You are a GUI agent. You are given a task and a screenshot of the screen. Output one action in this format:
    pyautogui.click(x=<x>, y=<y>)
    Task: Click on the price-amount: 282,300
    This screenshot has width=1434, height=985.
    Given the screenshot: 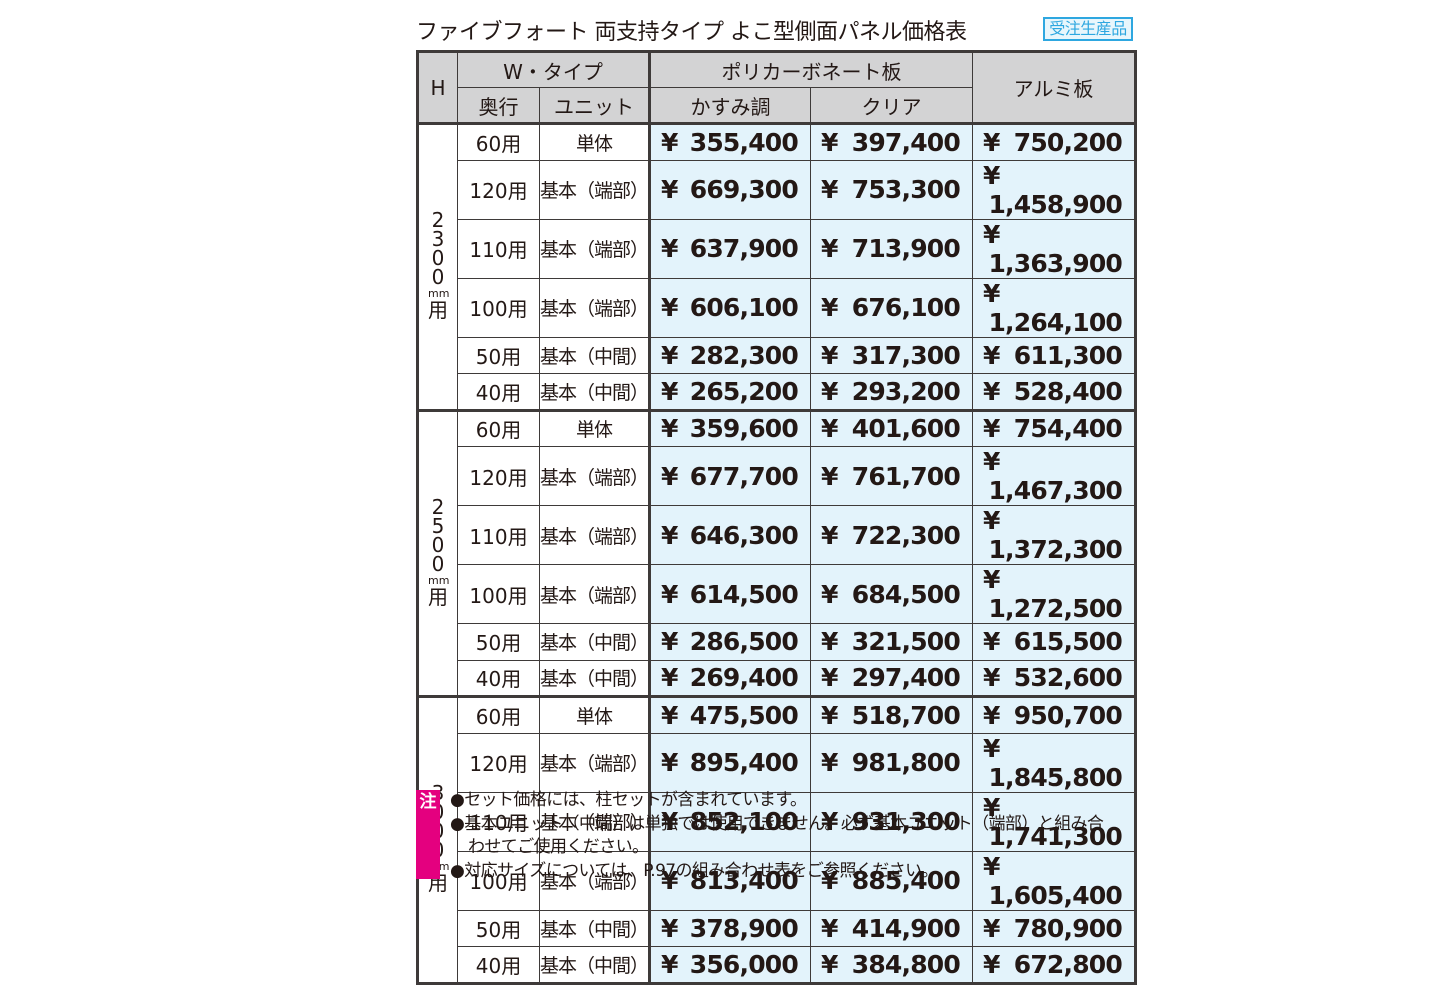 What is the action you would take?
    pyautogui.click(x=744, y=355)
    